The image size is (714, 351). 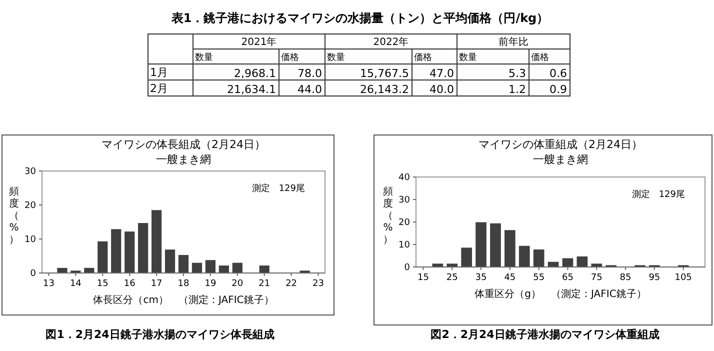 What do you see at coordinates (568, 278) in the screenshot?
I see `x-tick-label: 65` at bounding box center [568, 278].